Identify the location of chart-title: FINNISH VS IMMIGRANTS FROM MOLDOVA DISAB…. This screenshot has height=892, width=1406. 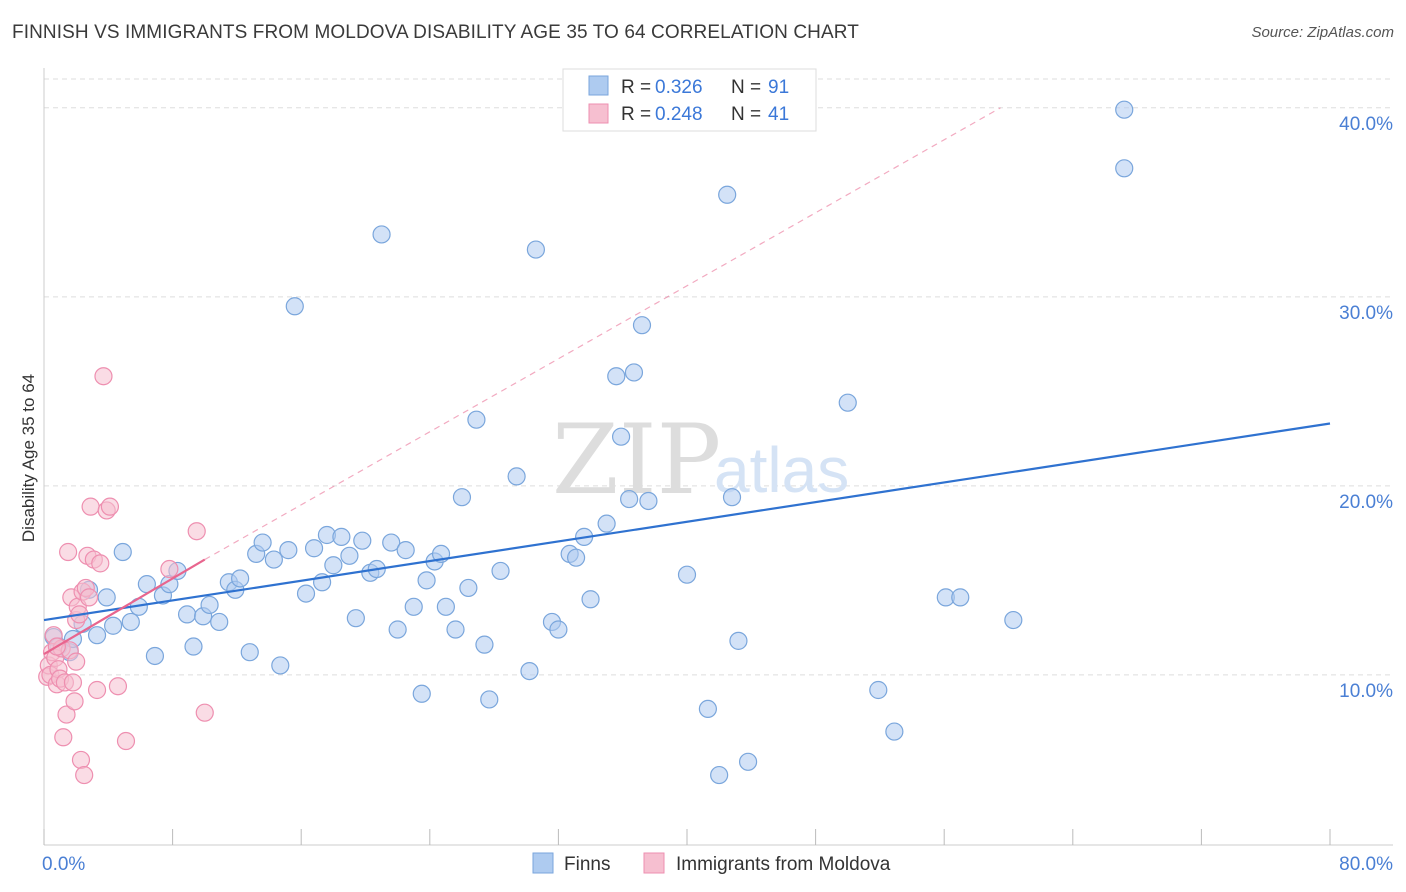
(435, 32).